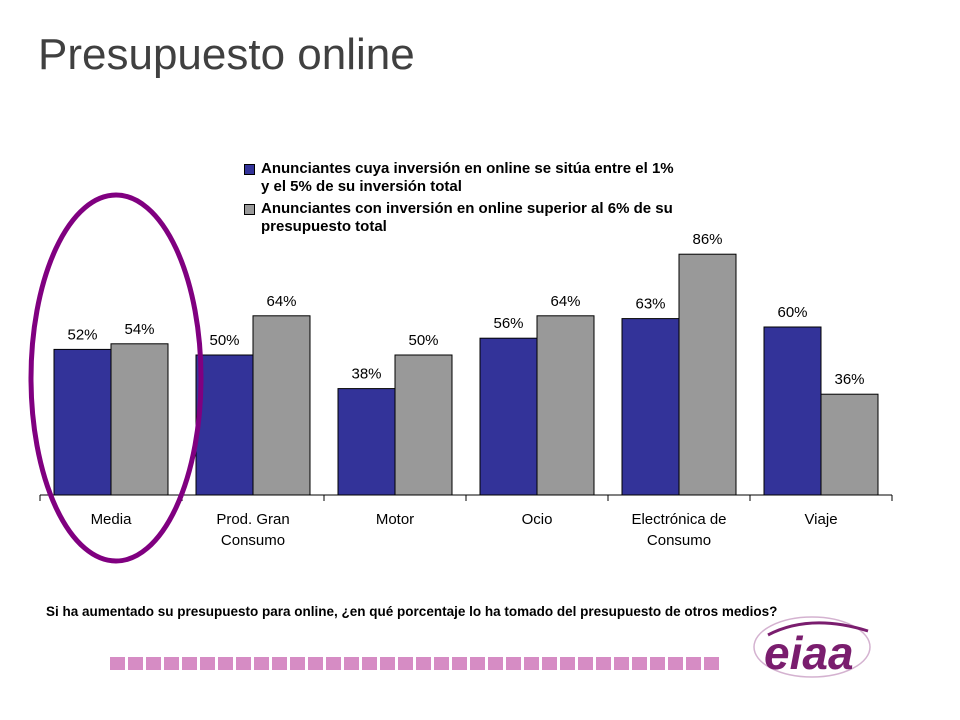  Describe the element at coordinates (820, 519) in the screenshot. I see `category-label-5: Viaje` at that location.